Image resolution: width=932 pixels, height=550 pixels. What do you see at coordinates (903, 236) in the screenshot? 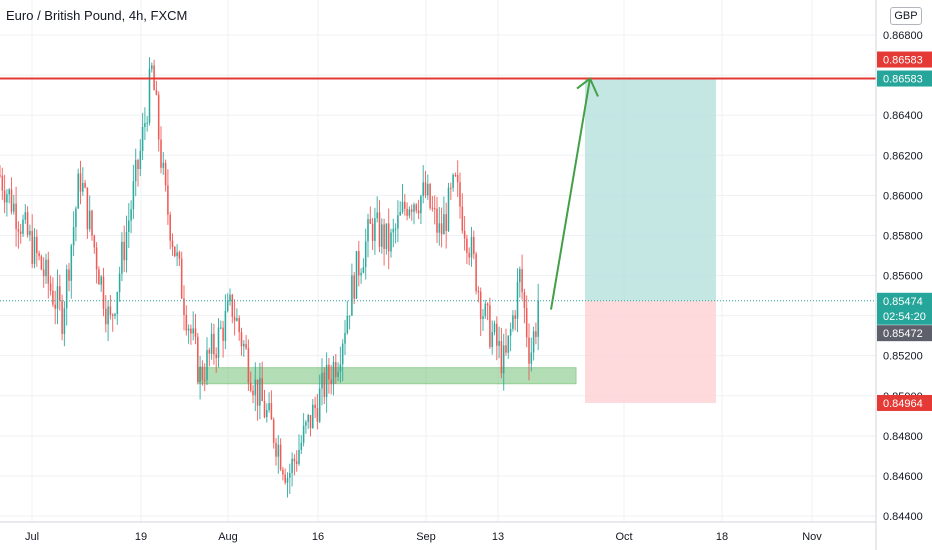
I see `y-tick-5: 0.85800` at bounding box center [903, 236].